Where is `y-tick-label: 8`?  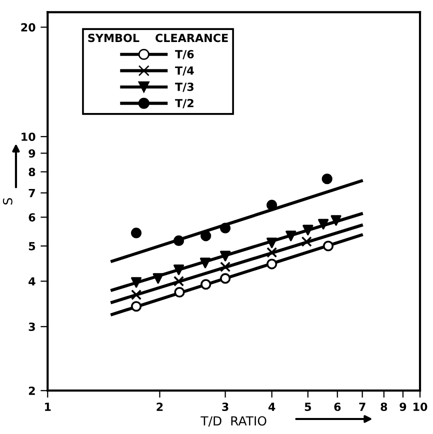
y-tick-label: 8 is located at coordinates (32, 172).